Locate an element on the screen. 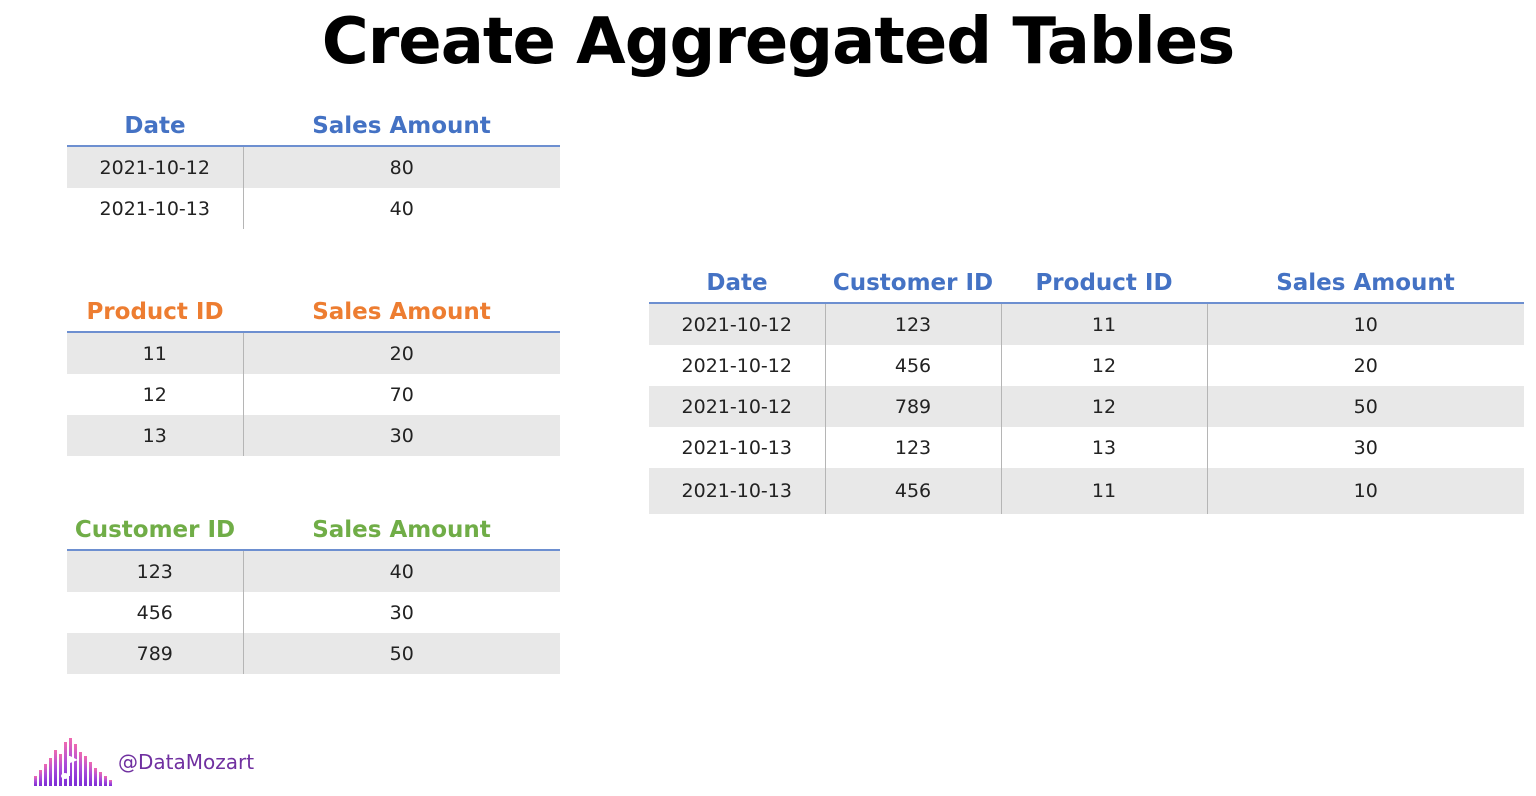 Image resolution: width=1536 pixels, height=796 pixels. table-row: 13 30 is located at coordinates (313, 435).